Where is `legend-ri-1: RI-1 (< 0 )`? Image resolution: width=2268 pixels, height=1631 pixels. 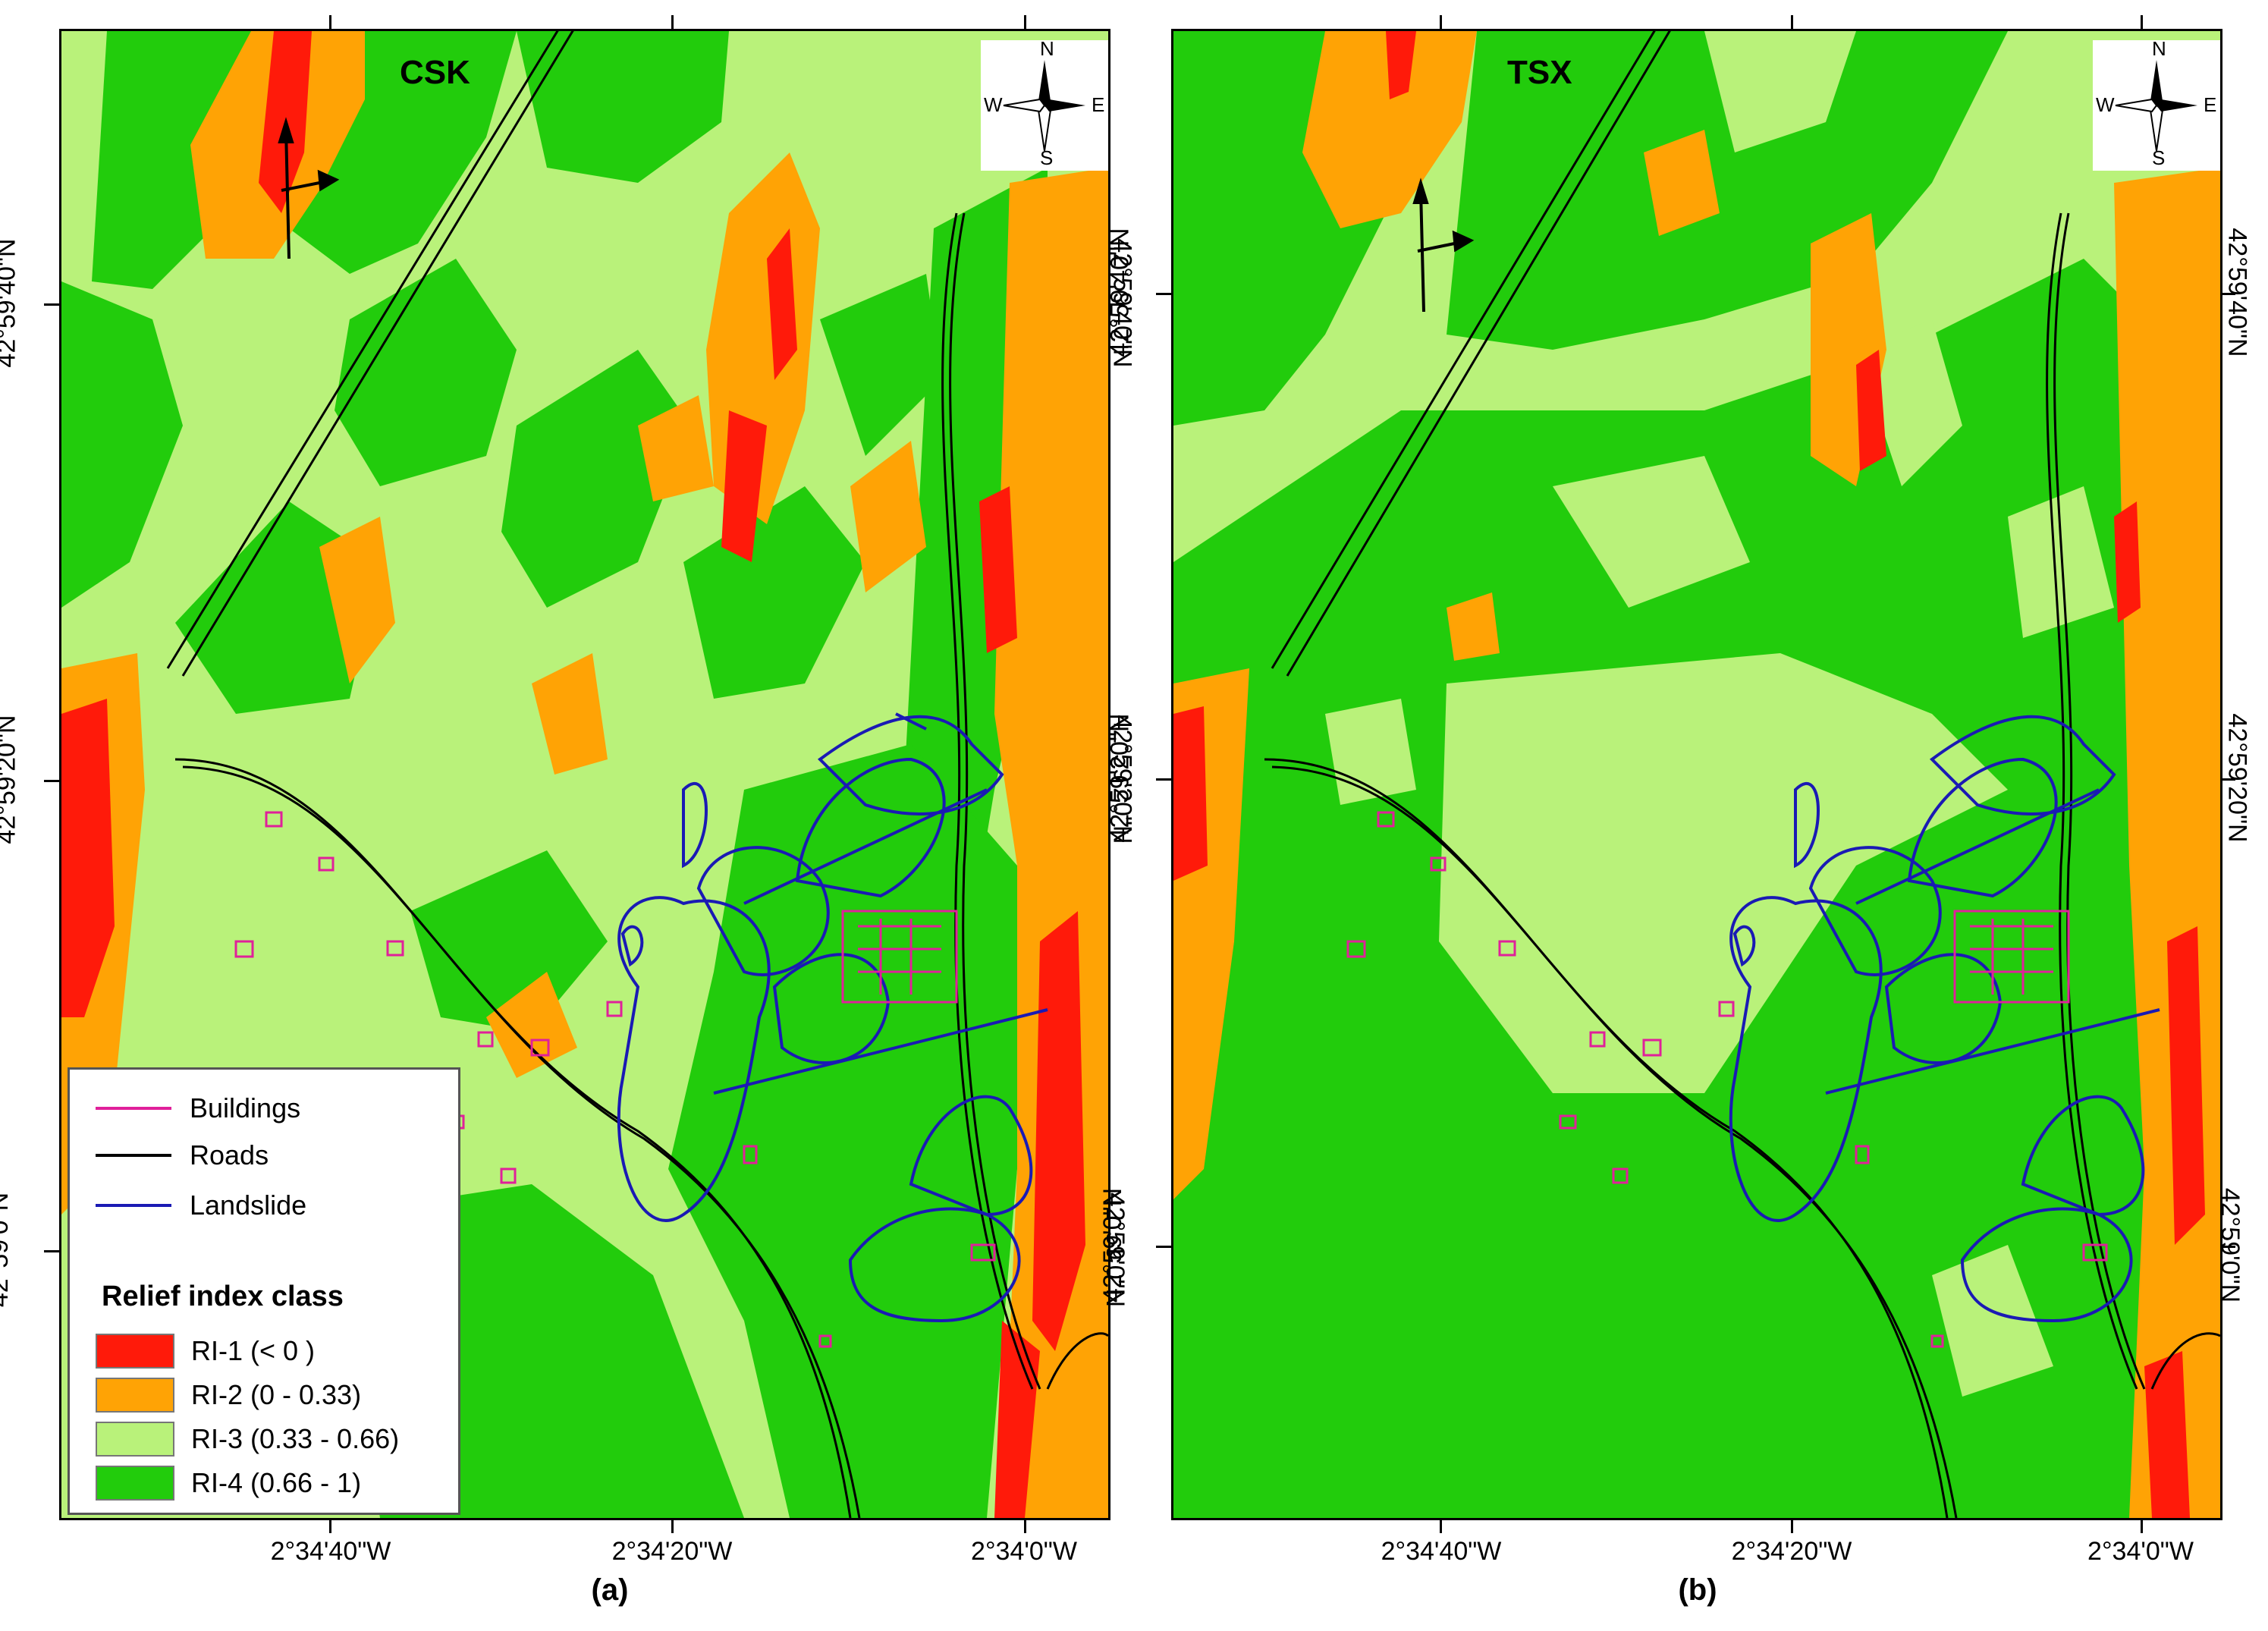 legend-ri-1: RI-1 (< 0 ) is located at coordinates (205, 1351).